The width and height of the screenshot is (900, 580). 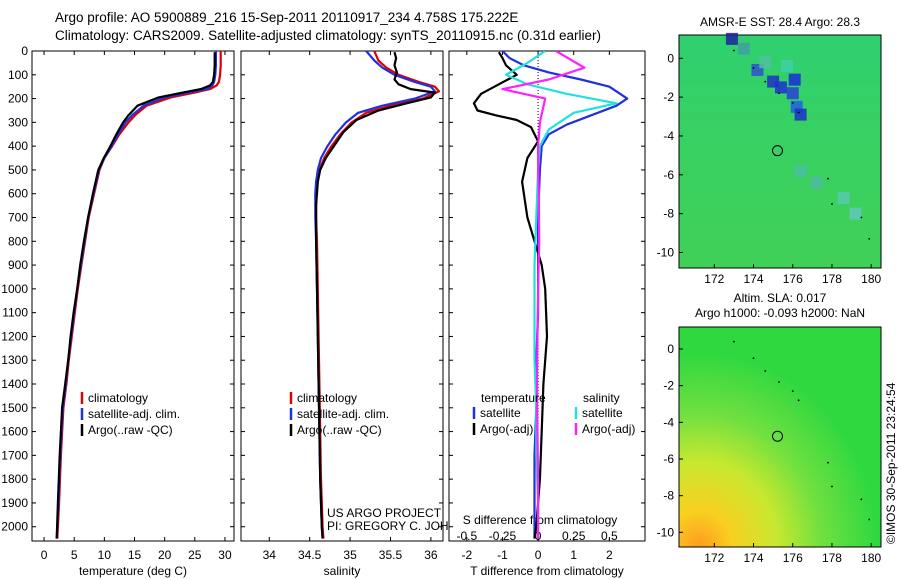 What do you see at coordinates (391, 555) in the screenshot?
I see `xtick-label: 35.5` at bounding box center [391, 555].